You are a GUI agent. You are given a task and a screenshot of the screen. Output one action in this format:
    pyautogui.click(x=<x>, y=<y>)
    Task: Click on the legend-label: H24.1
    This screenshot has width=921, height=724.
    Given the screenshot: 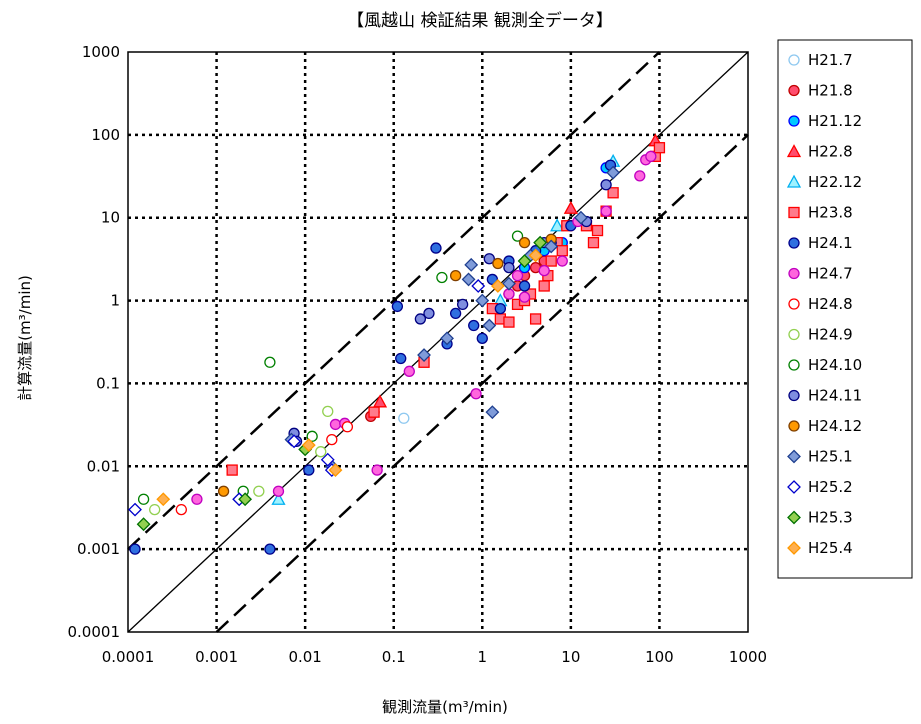 What is the action you would take?
    pyautogui.click(x=830, y=243)
    